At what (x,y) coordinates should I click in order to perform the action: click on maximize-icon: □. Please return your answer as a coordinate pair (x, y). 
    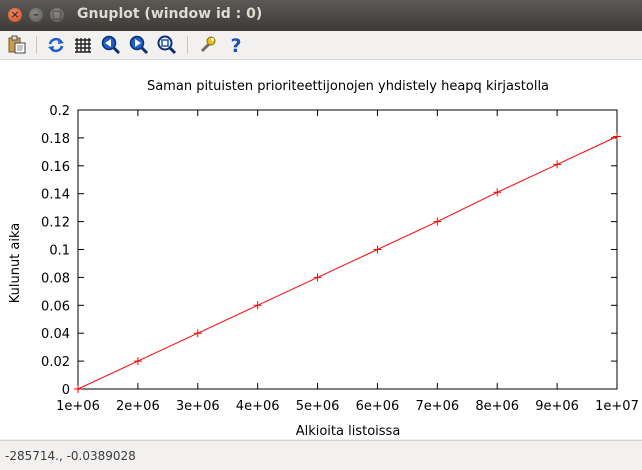
    Looking at the image, I should click on (57, 15).